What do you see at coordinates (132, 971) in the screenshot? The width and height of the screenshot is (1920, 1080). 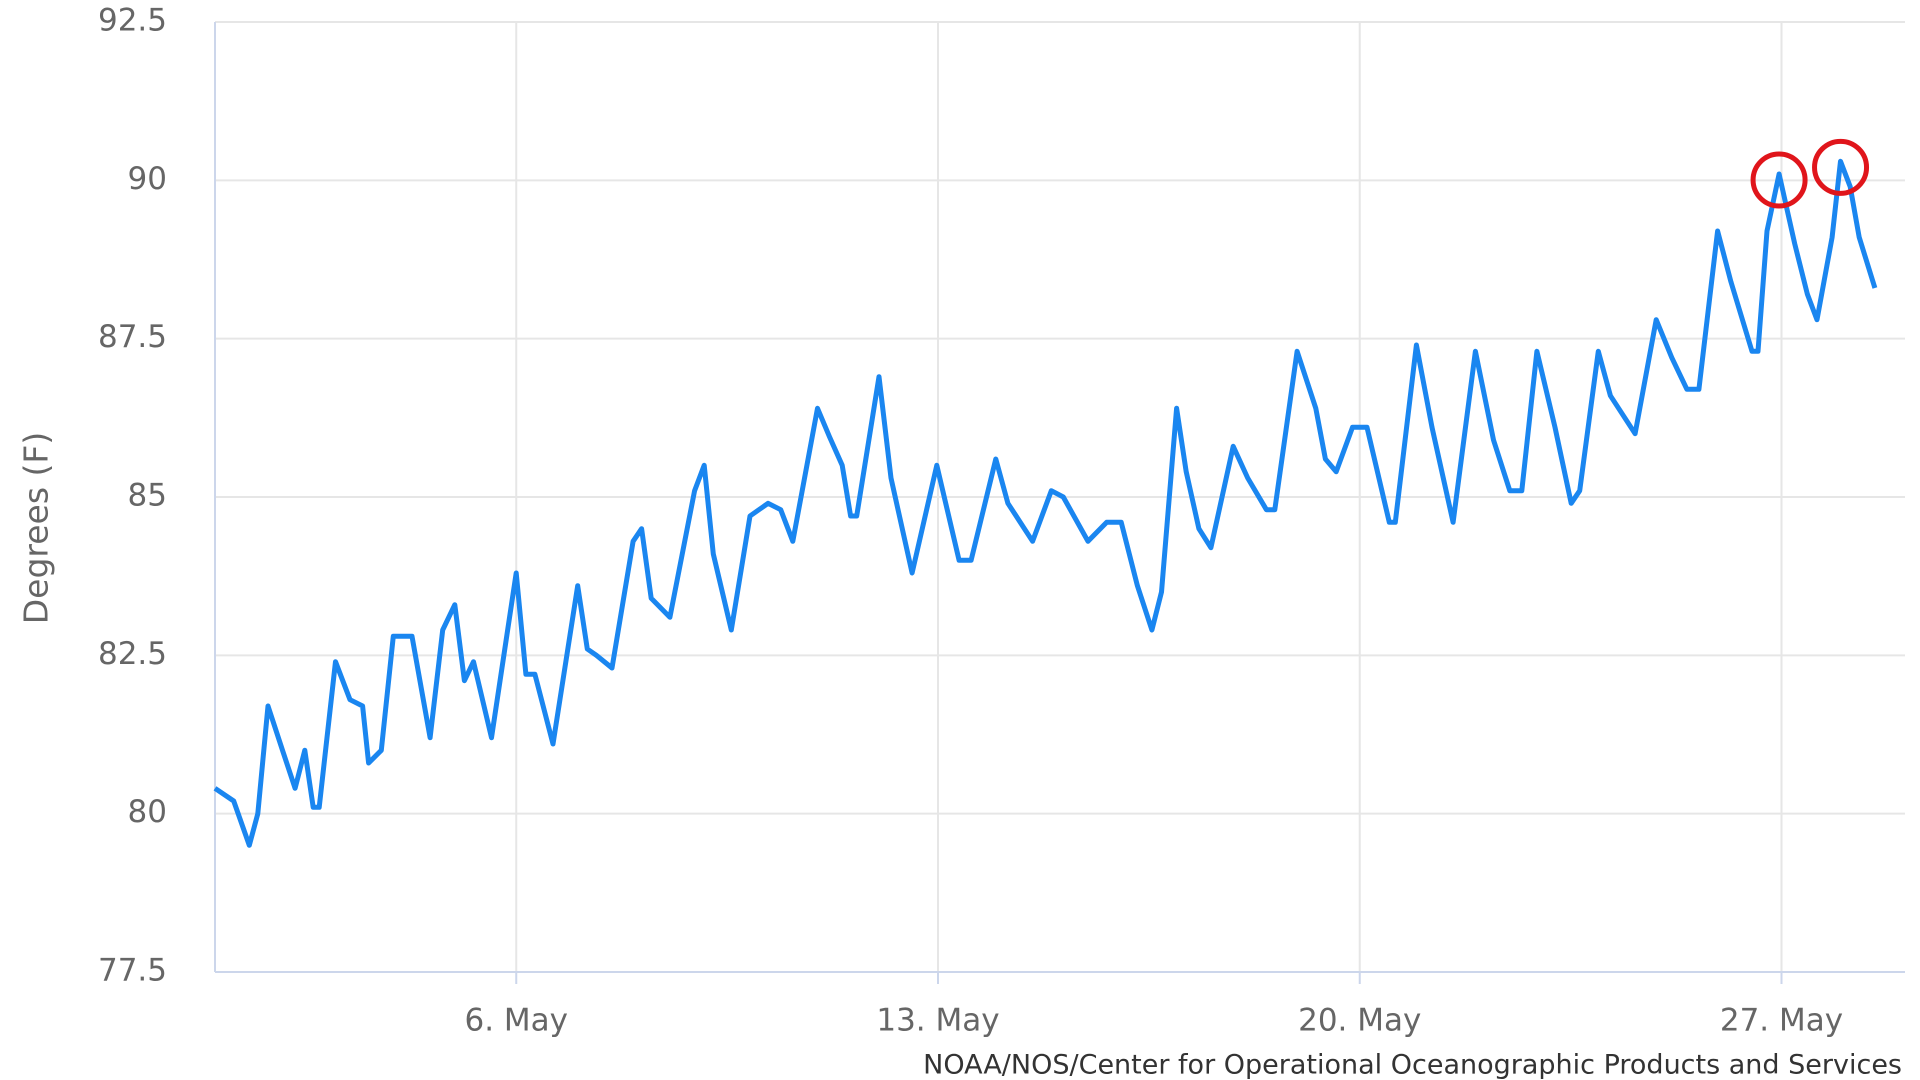 I see `y-tick-label: 77.5` at bounding box center [132, 971].